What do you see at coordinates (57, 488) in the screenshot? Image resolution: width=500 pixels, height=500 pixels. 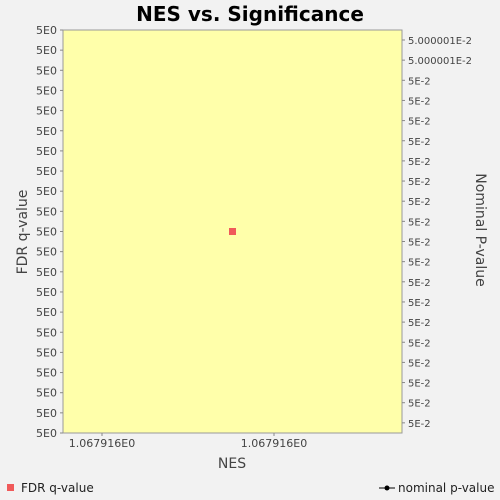 I see `legend-fdr-label: FDR q-value` at bounding box center [57, 488].